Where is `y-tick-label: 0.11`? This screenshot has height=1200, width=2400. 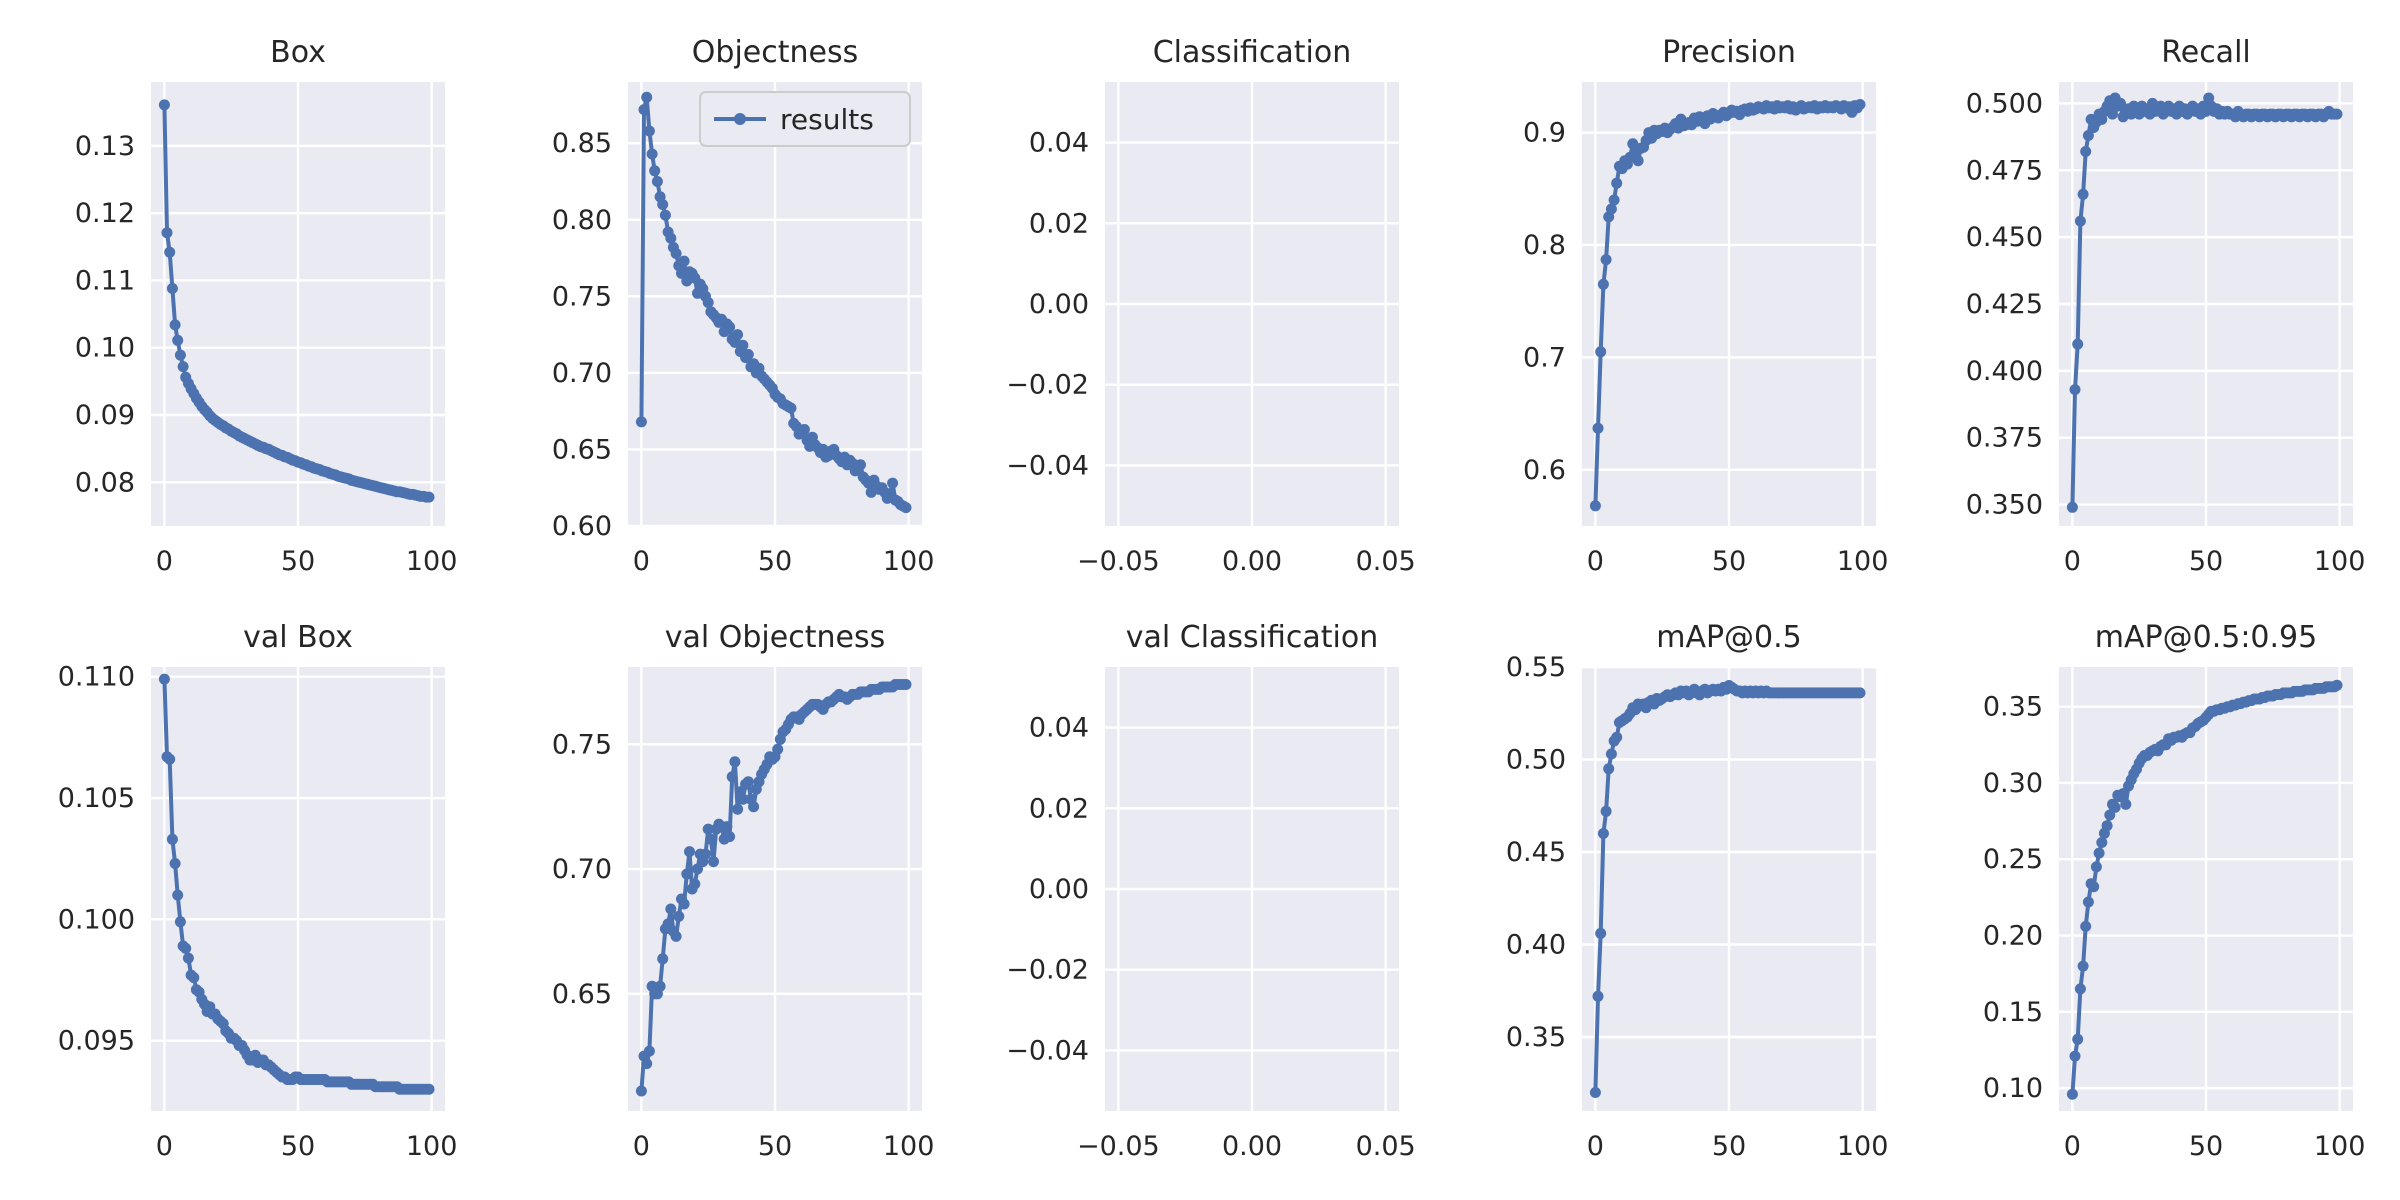 y-tick-label: 0.11 is located at coordinates (105, 280).